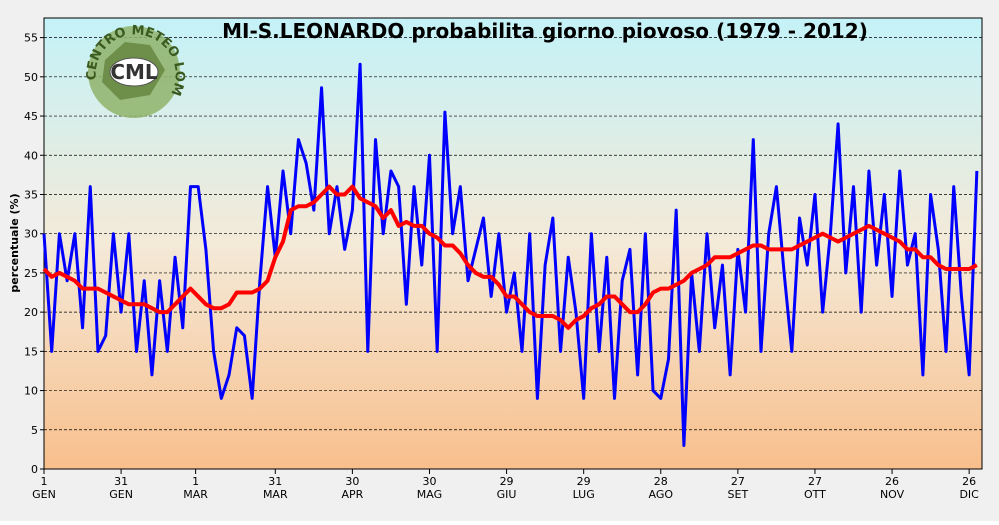 This screenshot has width=999, height=525. What do you see at coordinates (429, 488) in the screenshot?
I see `x-tick-label: 30 MAG` at bounding box center [429, 488].